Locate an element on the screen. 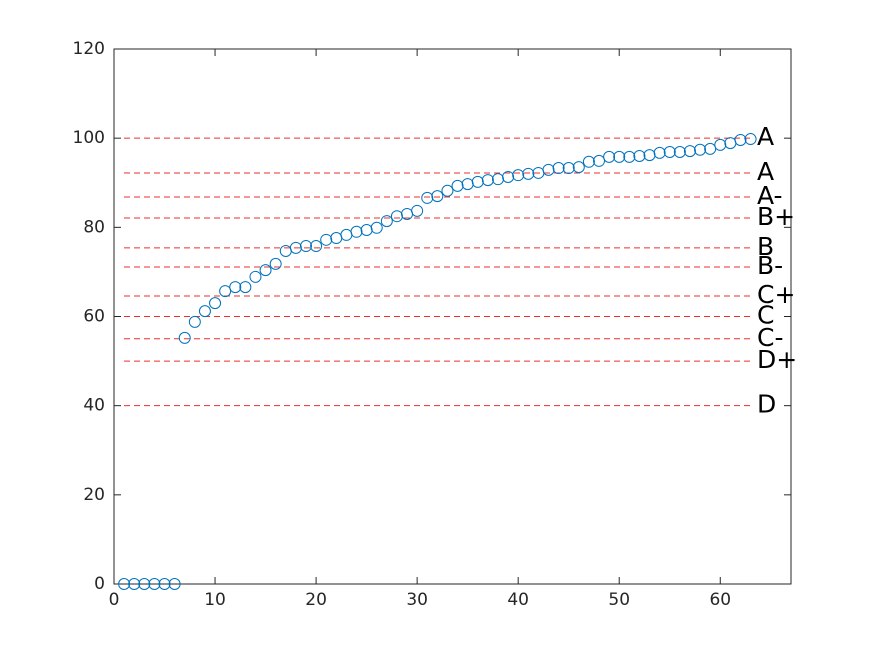 This screenshot has height=660, width=875. grade-label: A- is located at coordinates (770, 195).